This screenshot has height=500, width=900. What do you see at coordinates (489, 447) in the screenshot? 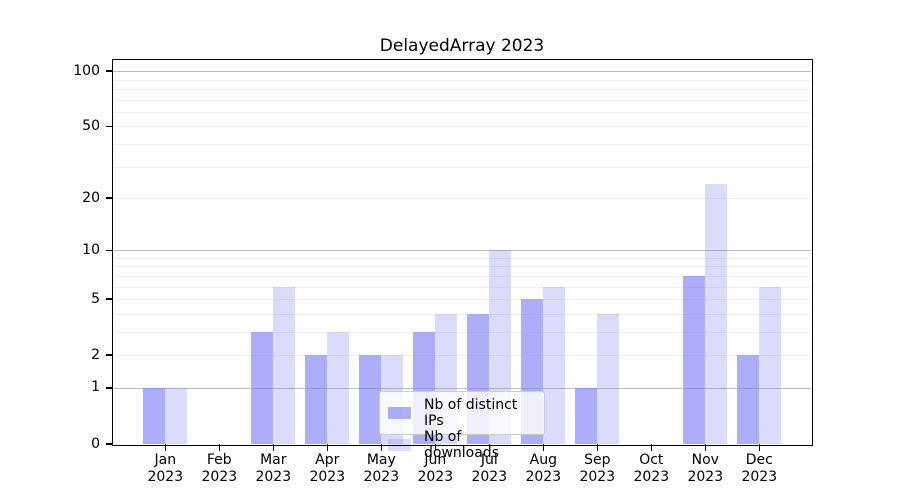
I see `x-tick-jul` at bounding box center [489, 447].